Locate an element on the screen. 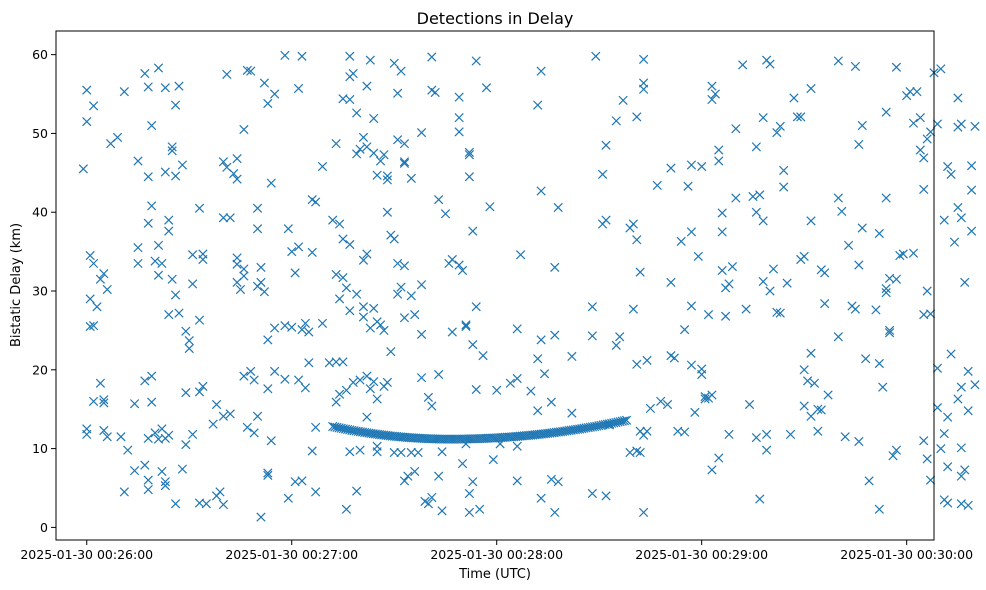 The image size is (986, 590). x-axis-label: Time (UTC) is located at coordinates (494, 574).